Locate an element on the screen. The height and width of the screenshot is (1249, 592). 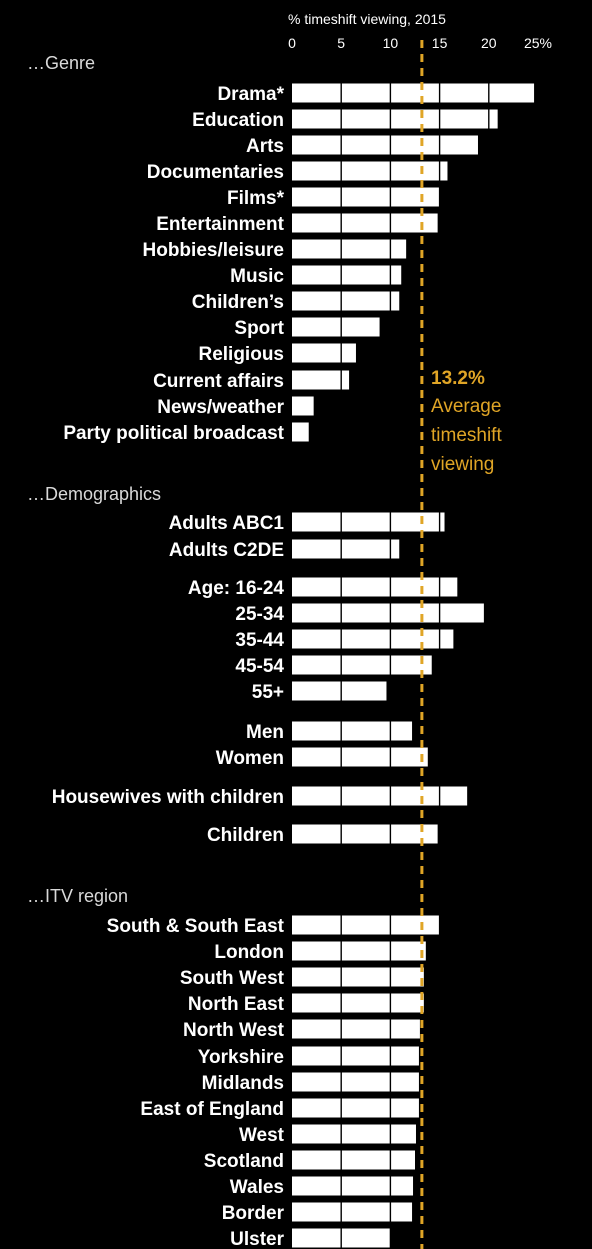
tick-label: 5 is located at coordinates (341, 43).